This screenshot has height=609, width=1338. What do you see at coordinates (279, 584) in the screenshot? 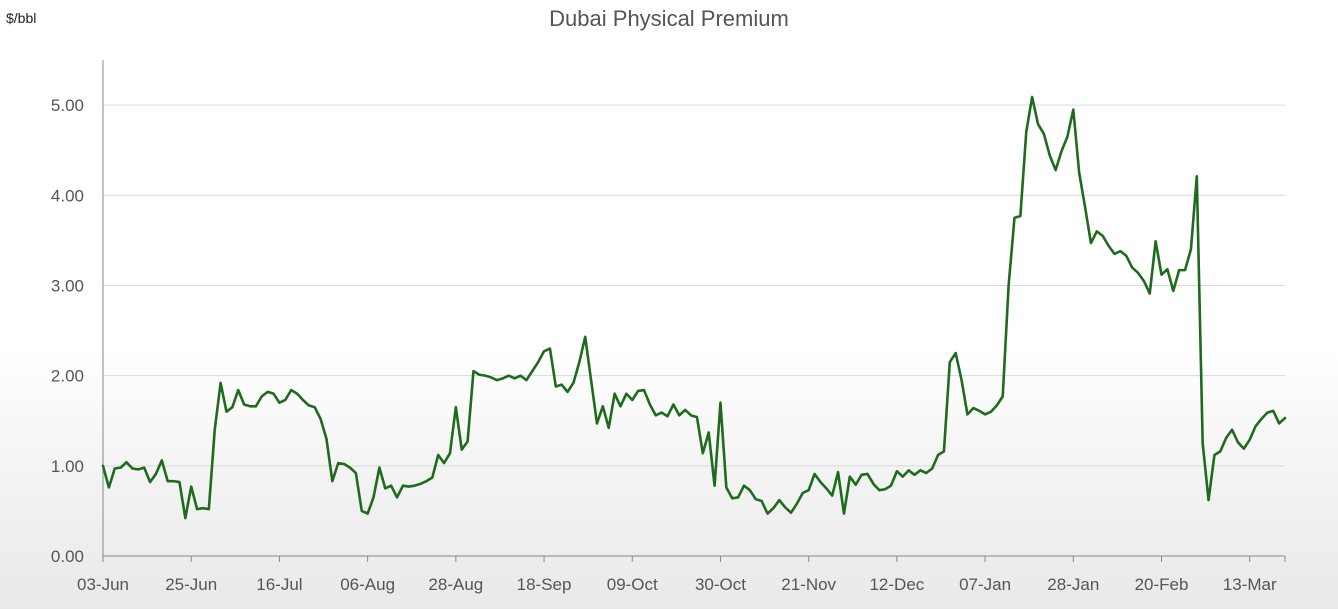
I see `x-tick-label: 16-Jul` at bounding box center [279, 584].